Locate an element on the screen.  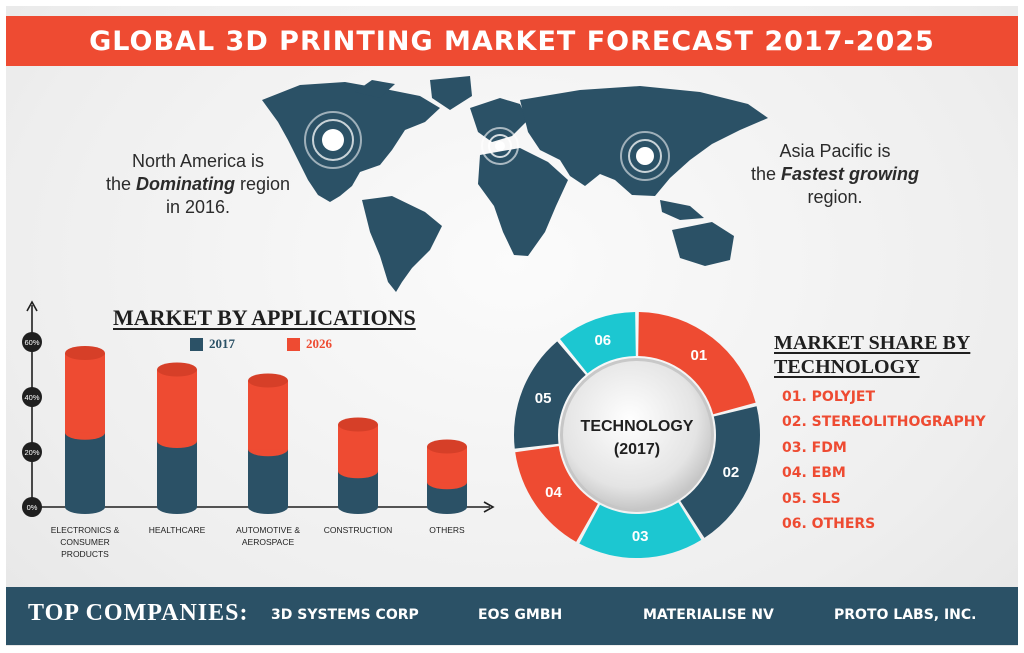
asia-pacific-emphasis: Fastest growing is located at coordinates (850, 174).